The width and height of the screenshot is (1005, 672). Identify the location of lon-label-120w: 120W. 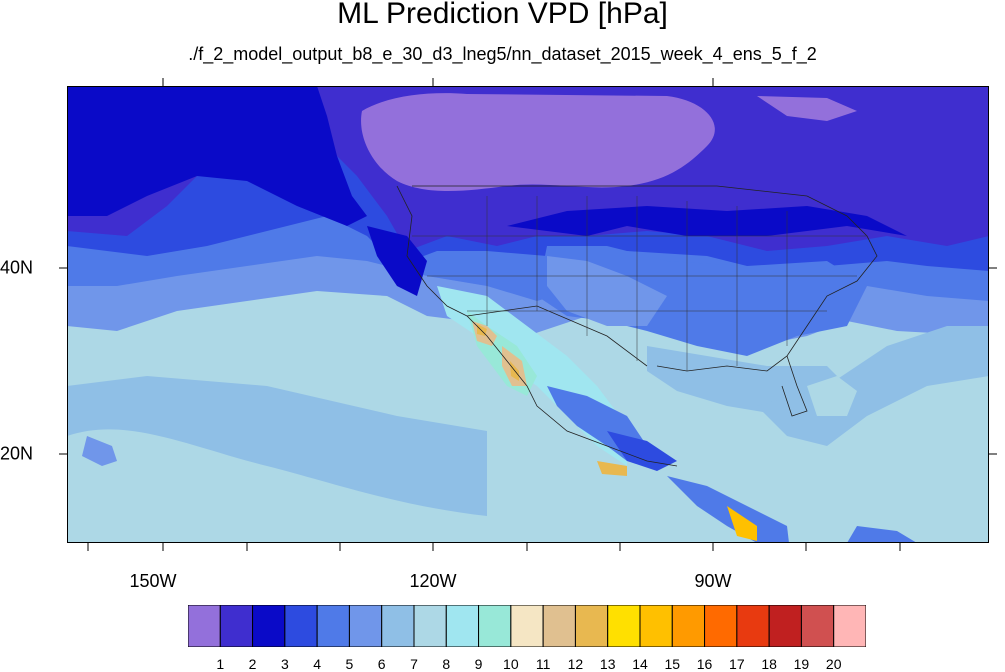
(433, 581).